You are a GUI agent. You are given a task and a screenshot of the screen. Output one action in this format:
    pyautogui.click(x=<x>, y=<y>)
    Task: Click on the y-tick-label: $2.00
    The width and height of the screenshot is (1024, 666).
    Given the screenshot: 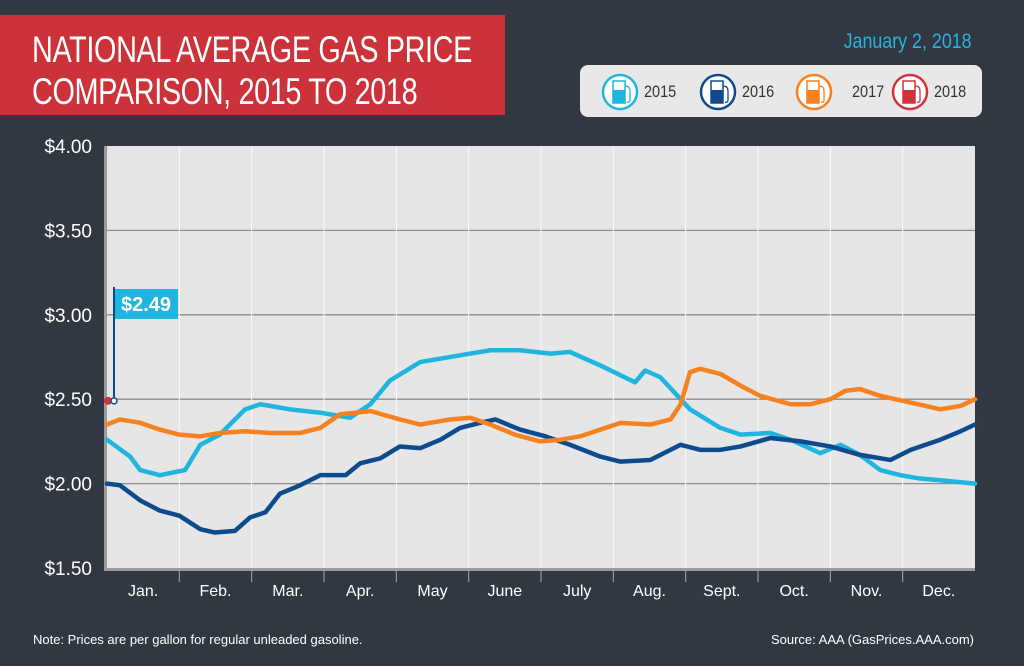 What is the action you would take?
    pyautogui.click(x=68, y=485)
    